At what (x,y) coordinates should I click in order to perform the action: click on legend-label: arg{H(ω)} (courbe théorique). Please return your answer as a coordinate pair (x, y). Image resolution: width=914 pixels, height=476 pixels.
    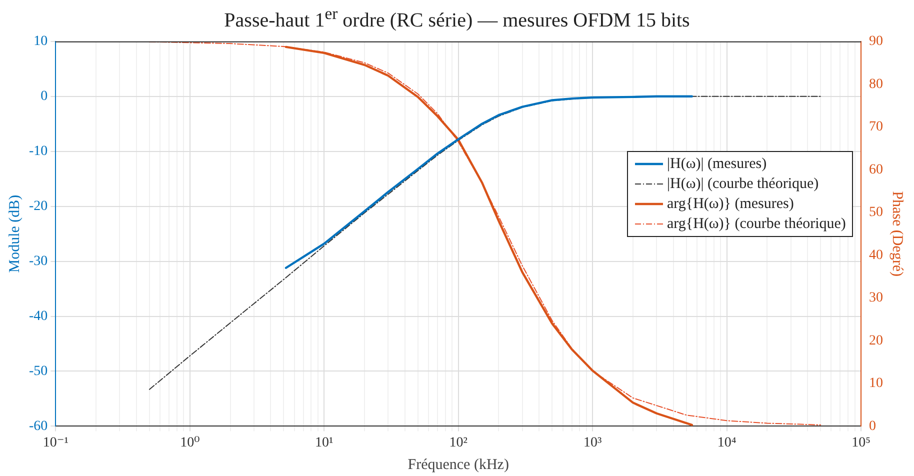
    Looking at the image, I should click on (756, 224).